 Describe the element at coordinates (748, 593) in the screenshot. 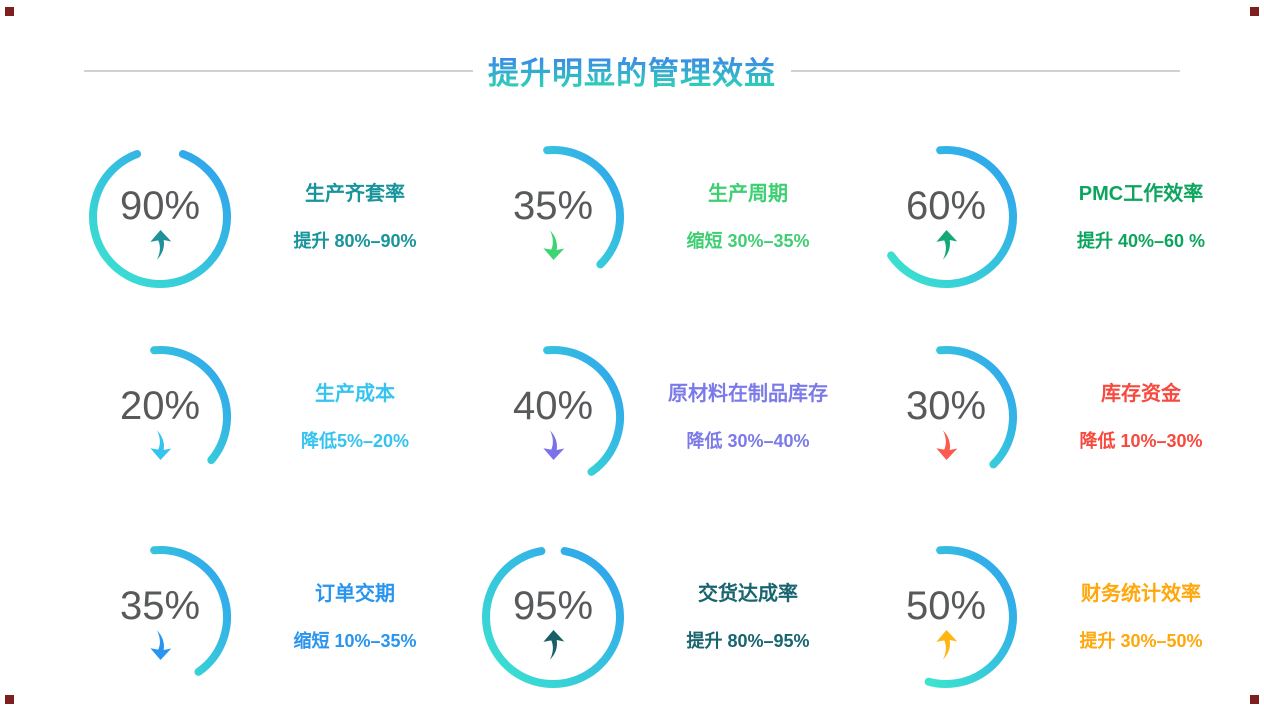

I see `metric-title: 交货达成率` at that location.